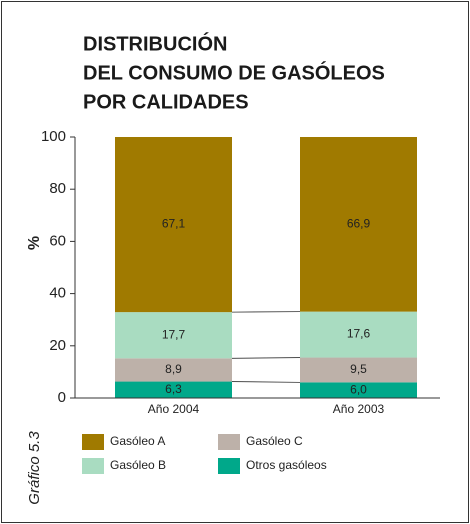  I want to click on legend-label: Gasóleo B, so click(138, 465).